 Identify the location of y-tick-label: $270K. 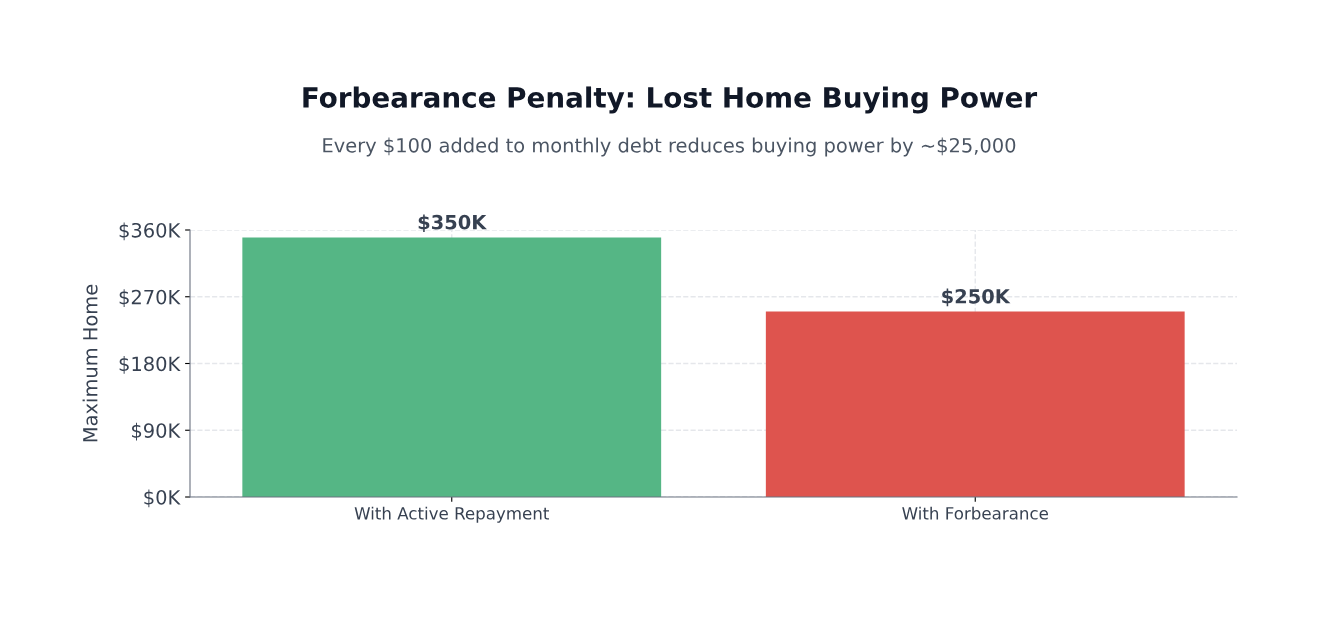
(150, 298).